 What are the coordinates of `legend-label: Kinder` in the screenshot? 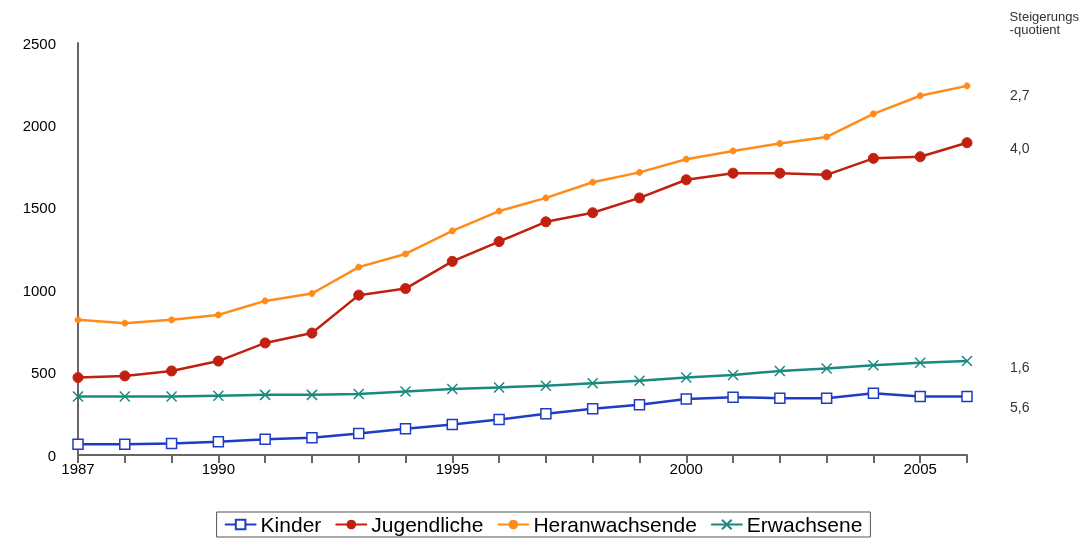 It's located at (291, 524).